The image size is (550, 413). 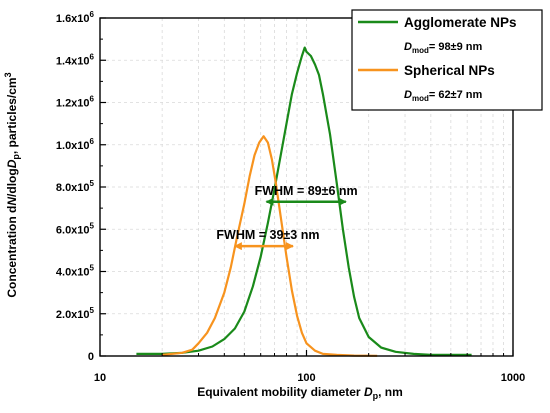 I want to click on y-tick-label: 8.0x10⁵, so click(x=75, y=186).